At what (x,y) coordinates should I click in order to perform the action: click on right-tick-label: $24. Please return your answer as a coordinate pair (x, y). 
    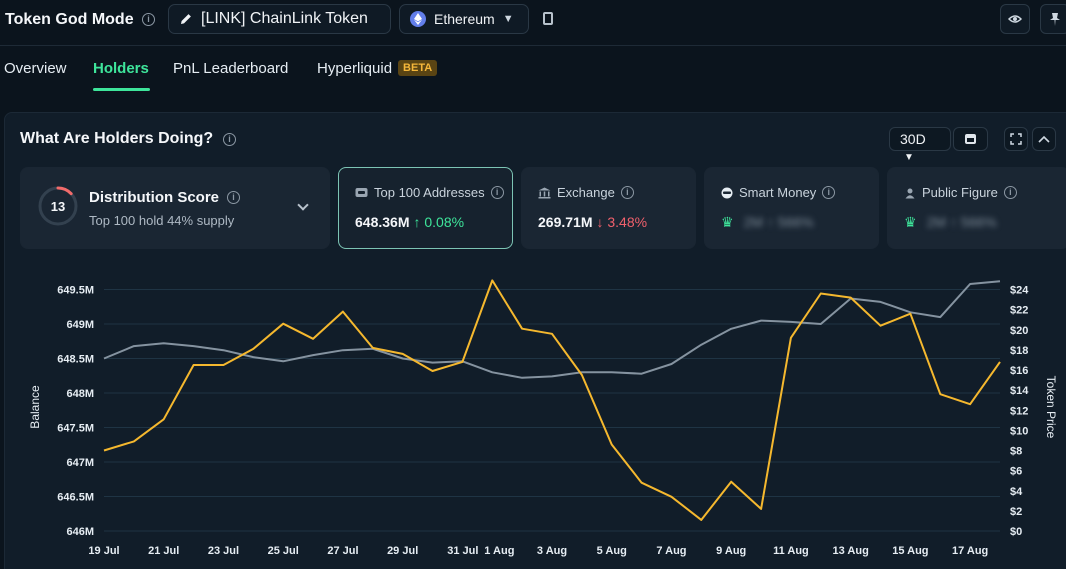
    Looking at the image, I should click on (1019, 291).